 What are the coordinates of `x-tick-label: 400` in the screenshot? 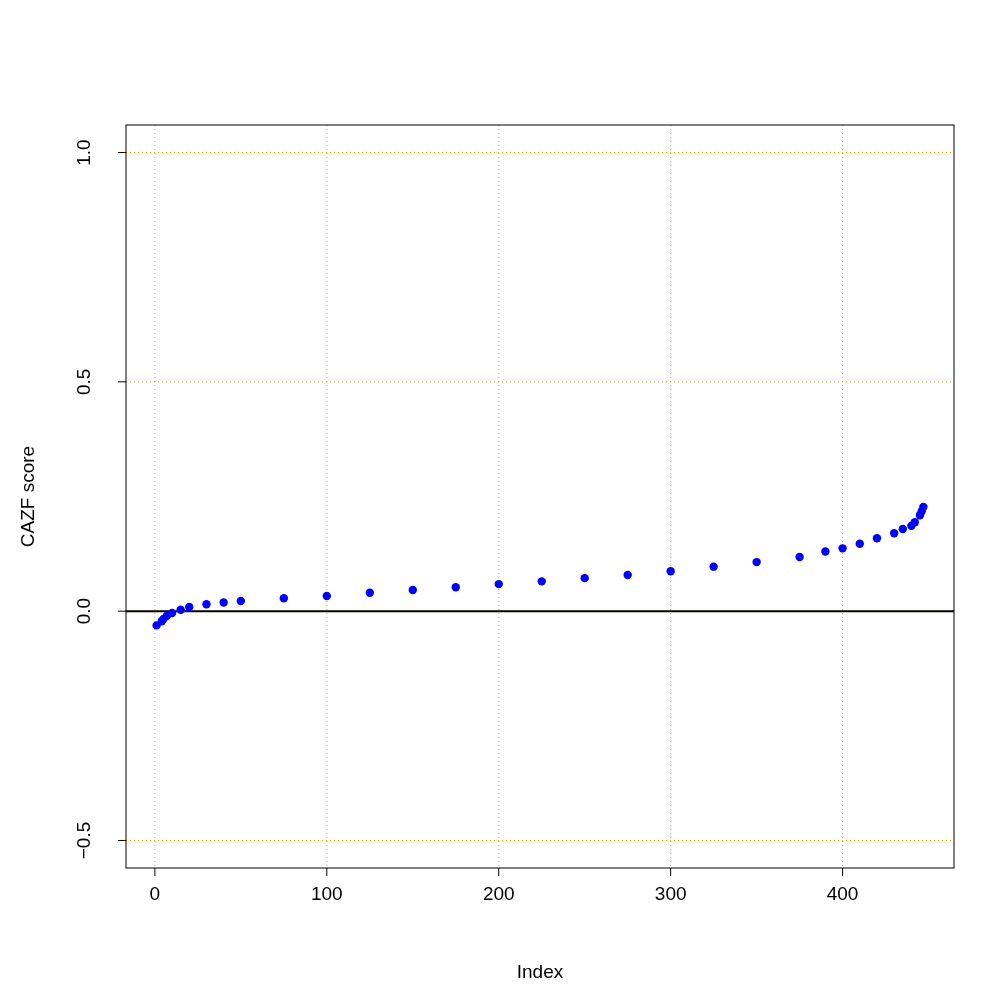 It's located at (842, 893).